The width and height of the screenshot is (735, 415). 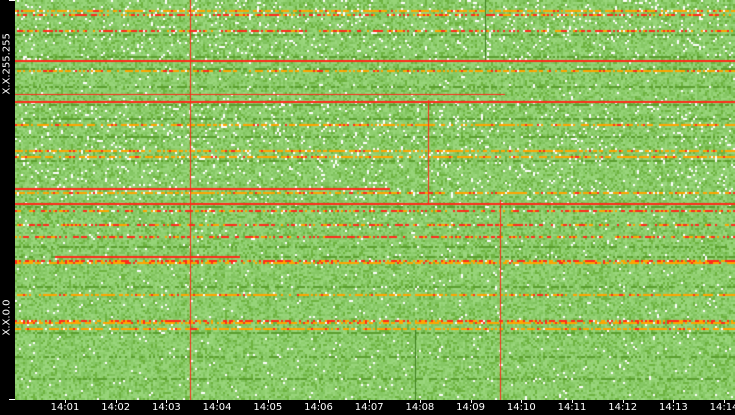 What do you see at coordinates (623, 407) in the screenshot?
I see `x-tick-label: 14:12` at bounding box center [623, 407].